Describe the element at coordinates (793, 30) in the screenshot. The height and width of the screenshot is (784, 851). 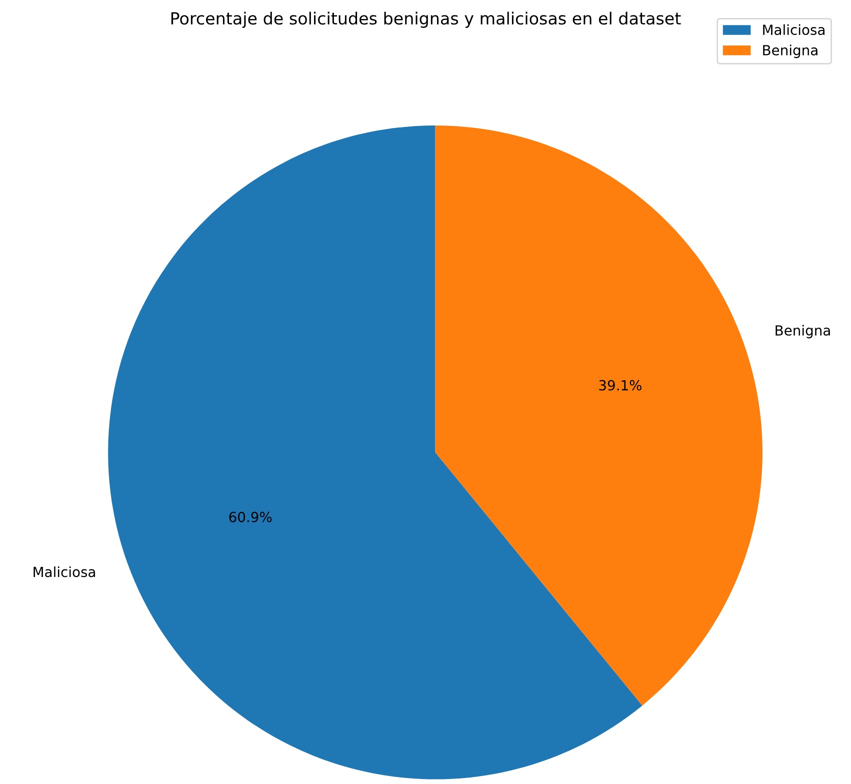
I see `legend-label: Maliciosa` at that location.